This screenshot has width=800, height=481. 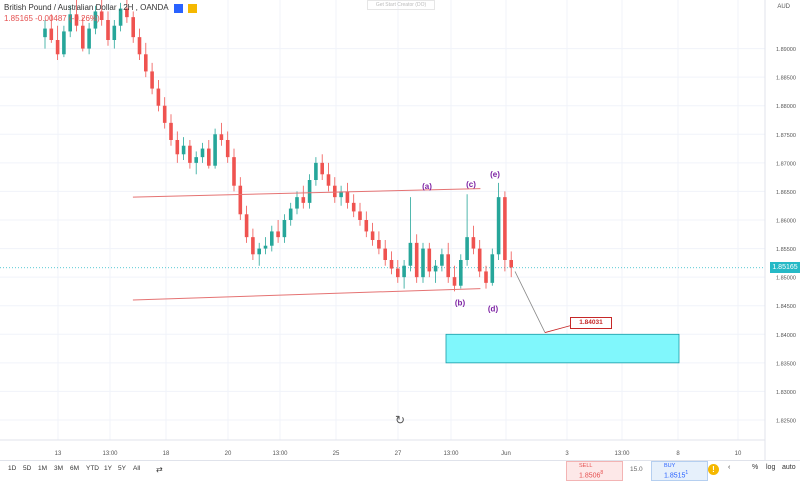 I want to click on timeframe-6m: 6M, so click(x=75, y=468).